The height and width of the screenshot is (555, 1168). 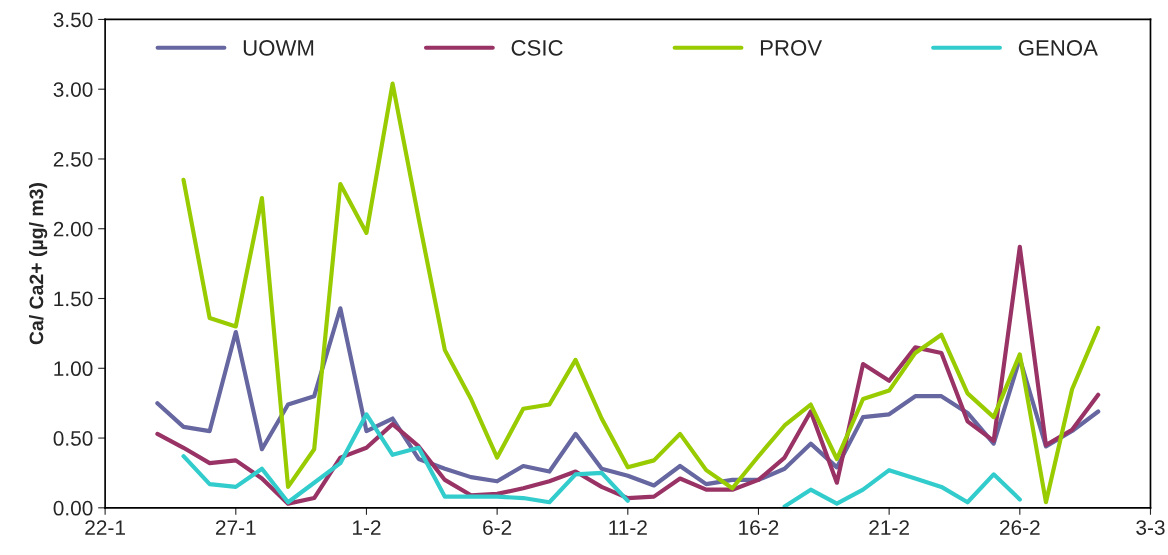 I want to click on y-tick-label: 1.50, so click(x=73, y=299).